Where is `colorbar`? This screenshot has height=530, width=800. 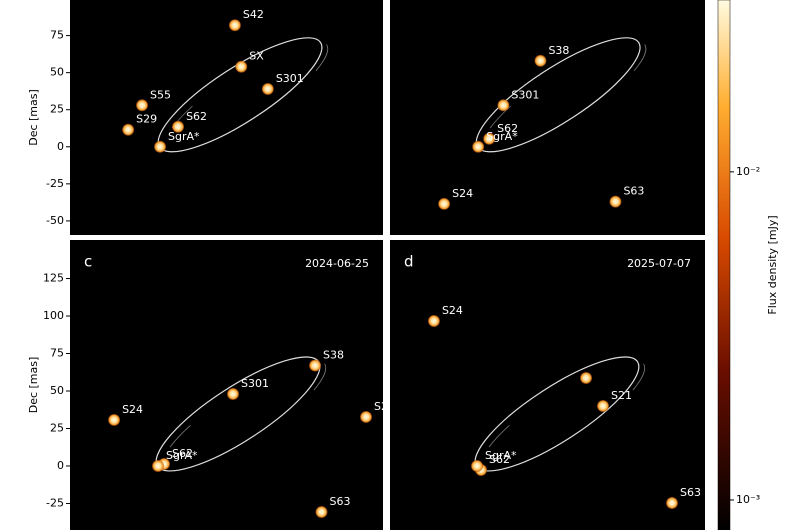
colorbar is located at coordinates (724, 265).